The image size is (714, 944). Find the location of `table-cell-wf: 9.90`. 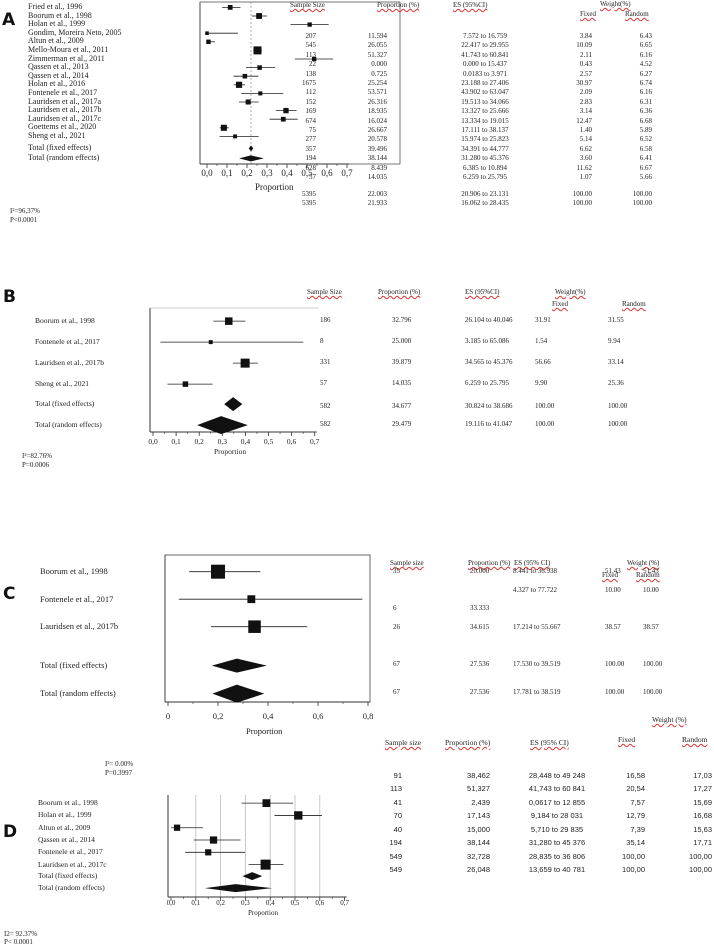

table-cell-wf: 9.90 is located at coordinates (541, 383).